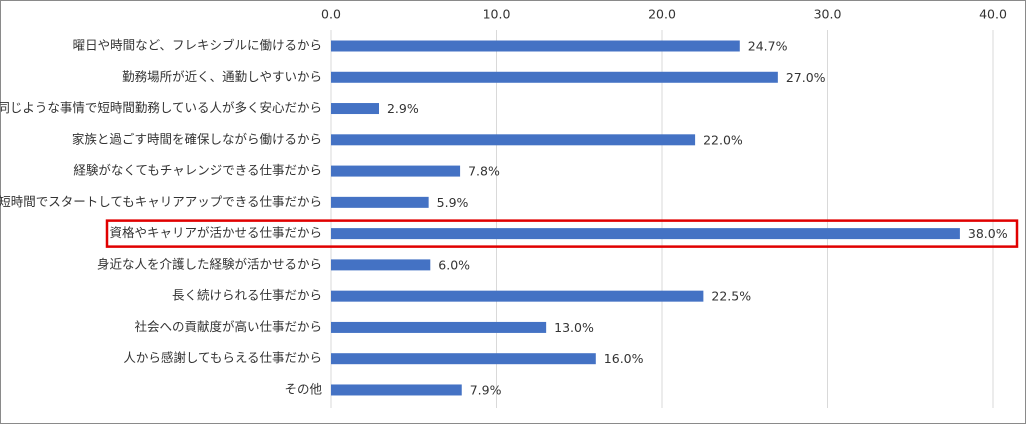 Image resolution: width=1026 pixels, height=424 pixels. I want to click on category-label: 同じような事情で短時間勤務している人が多く安心だから, so click(161, 107).